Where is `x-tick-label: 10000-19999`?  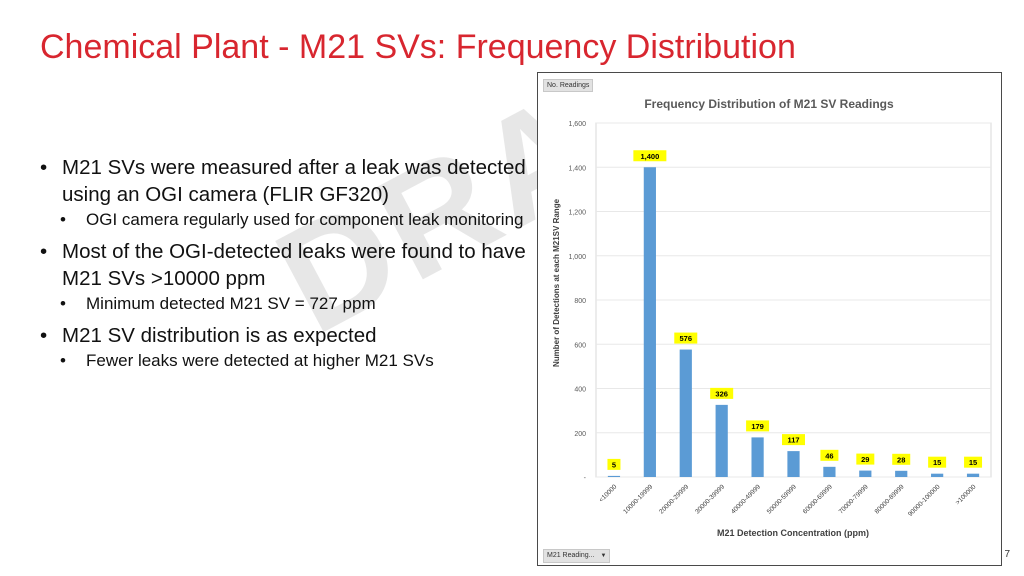
x-tick-label: 10000-19999 is located at coordinates (638, 499).